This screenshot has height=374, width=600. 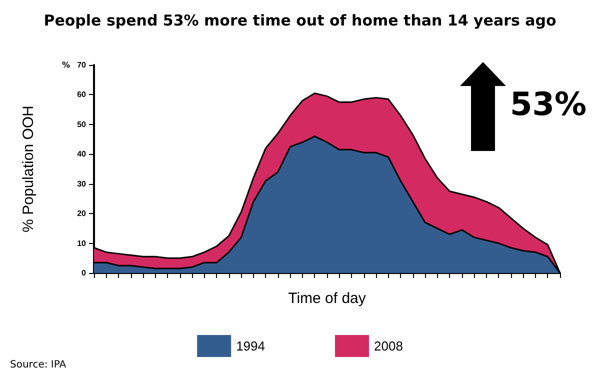 I want to click on y-tick-label: 20, so click(x=82, y=213).